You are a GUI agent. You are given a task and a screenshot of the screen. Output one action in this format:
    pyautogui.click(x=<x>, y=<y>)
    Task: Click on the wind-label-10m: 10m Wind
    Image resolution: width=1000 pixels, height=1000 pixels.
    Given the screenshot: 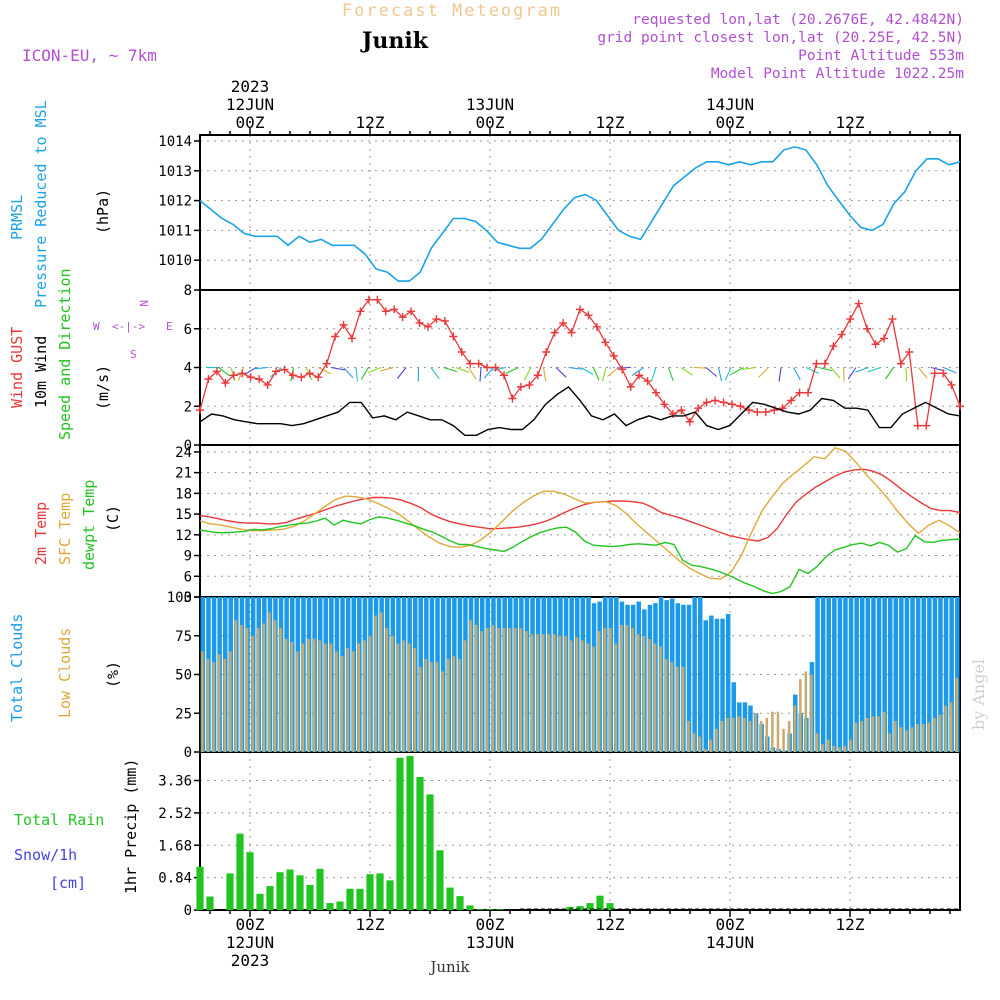 What is the action you would take?
    pyautogui.click(x=41, y=372)
    